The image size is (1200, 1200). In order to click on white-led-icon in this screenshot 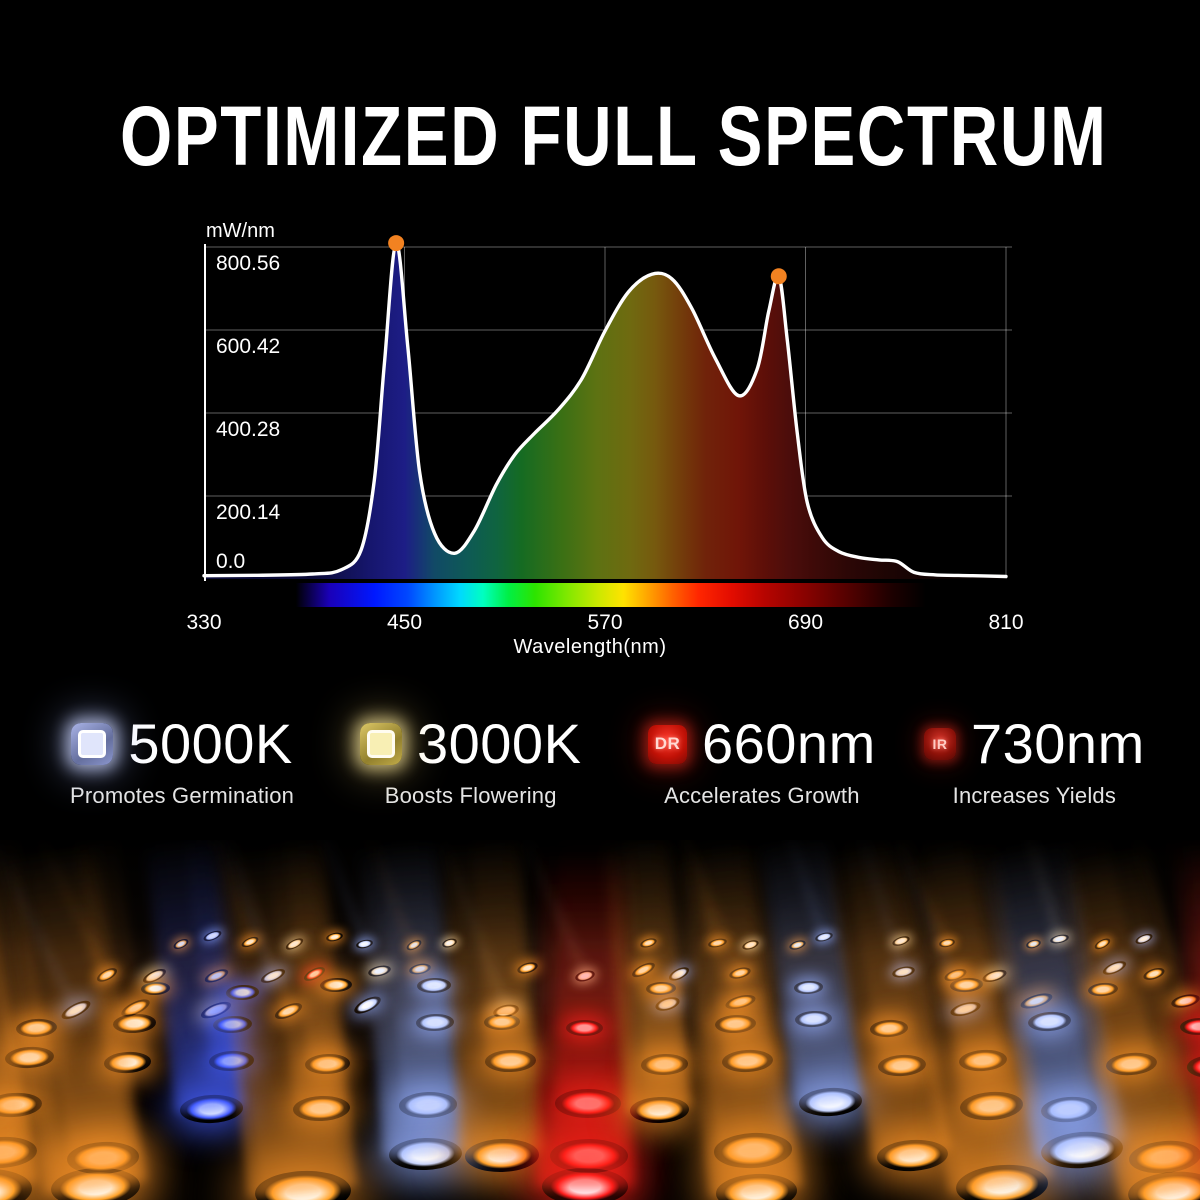, I will do `click(92, 744)`.